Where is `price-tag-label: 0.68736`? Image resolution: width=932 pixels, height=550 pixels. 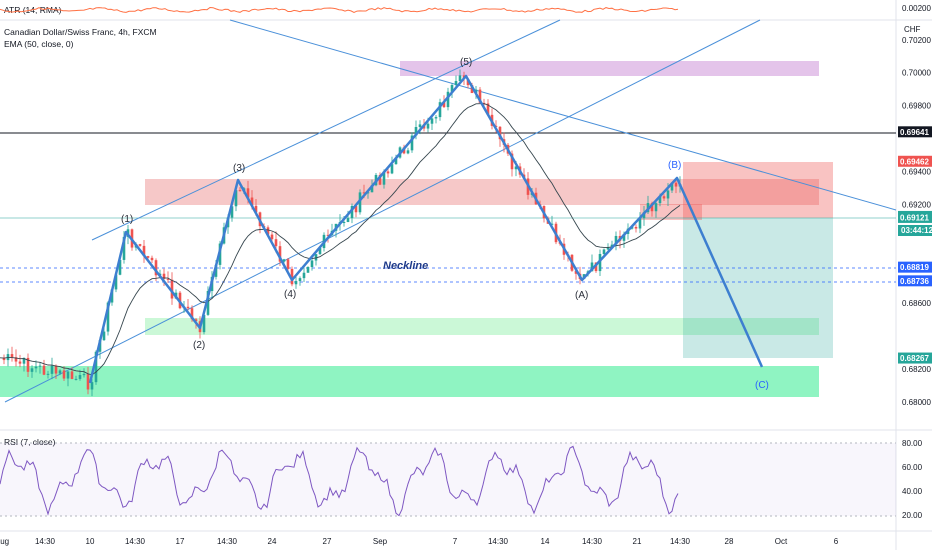 price-tag-label: 0.68736 is located at coordinates (914, 281).